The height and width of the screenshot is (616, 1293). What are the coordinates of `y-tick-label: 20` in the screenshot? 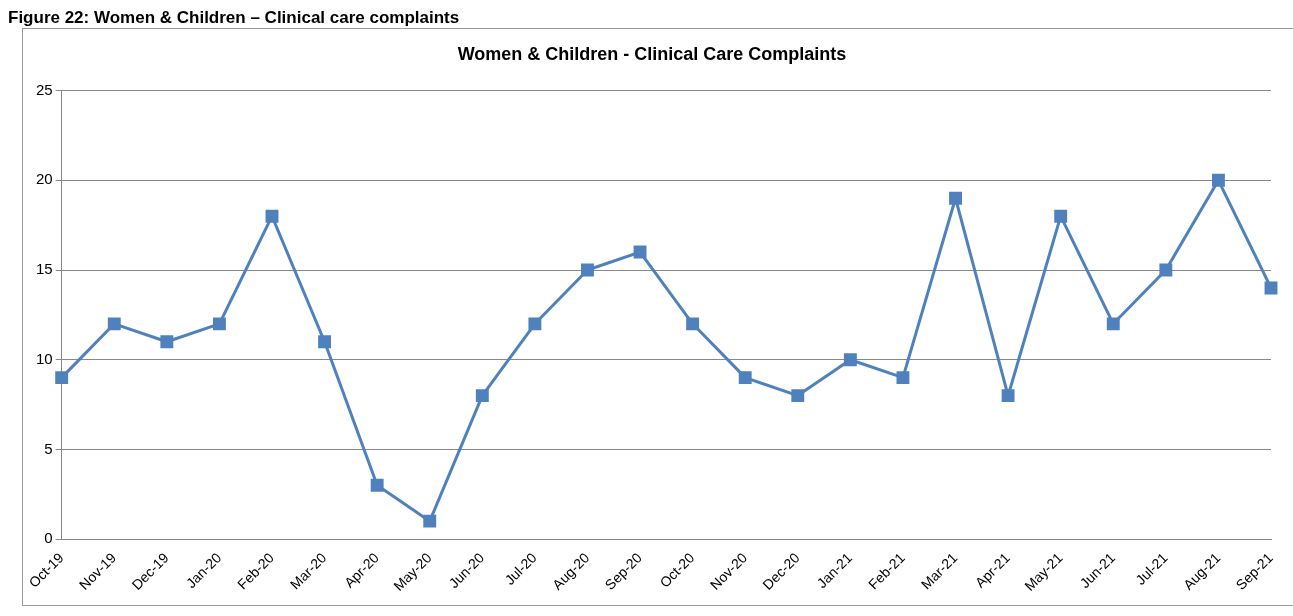 It's located at (44, 179).